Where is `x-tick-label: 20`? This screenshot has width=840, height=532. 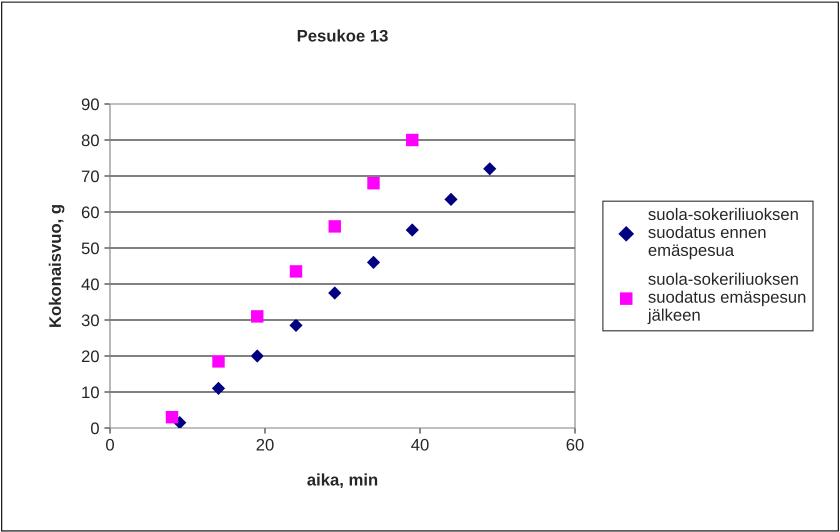 x-tick-label: 20 is located at coordinates (265, 444).